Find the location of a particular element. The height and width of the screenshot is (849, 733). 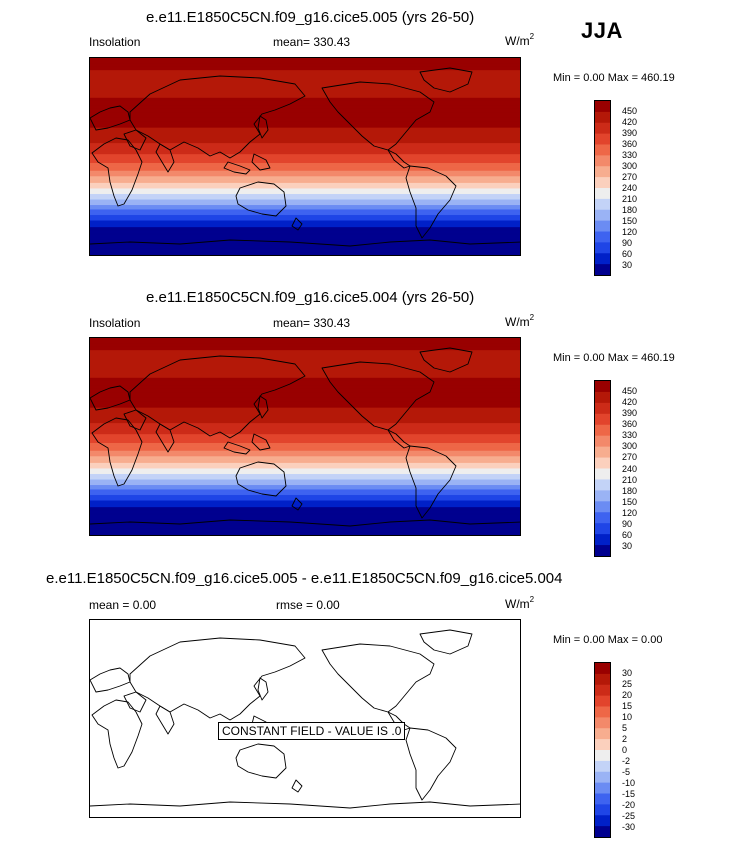

panel1-map is located at coordinates (305, 156).